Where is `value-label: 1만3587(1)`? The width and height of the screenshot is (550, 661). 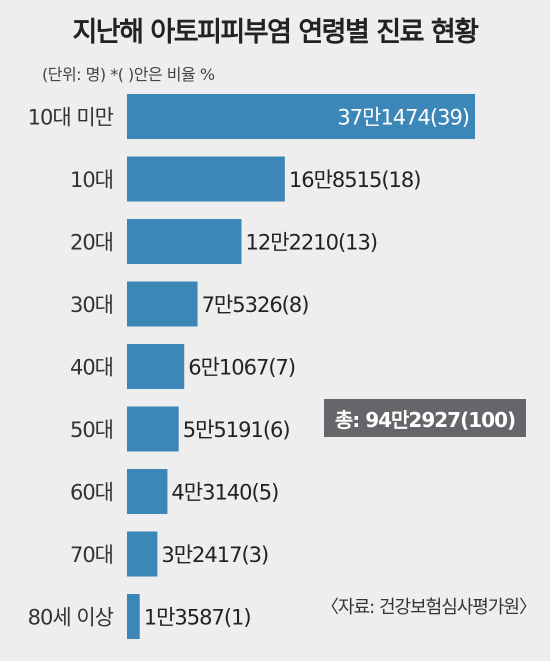 value-label: 1만3587(1) is located at coordinates (197, 618).